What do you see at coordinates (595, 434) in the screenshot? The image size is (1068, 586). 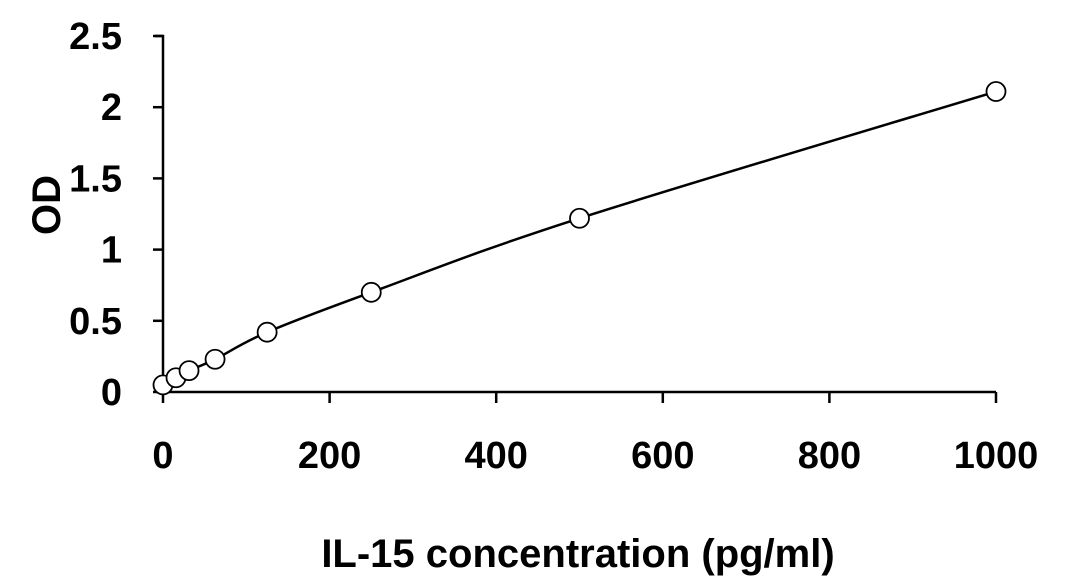 I see `x-ticks: 0 200 400 600 800 1000` at bounding box center [595, 434].